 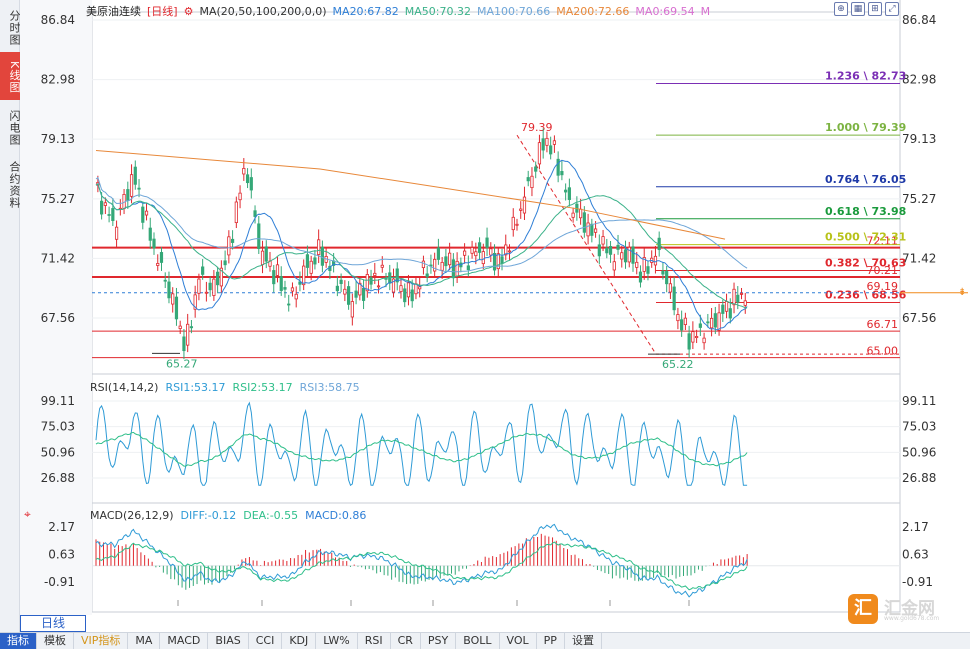 I want to click on price-axis-label-left: 75.27, so click(x=58, y=199).